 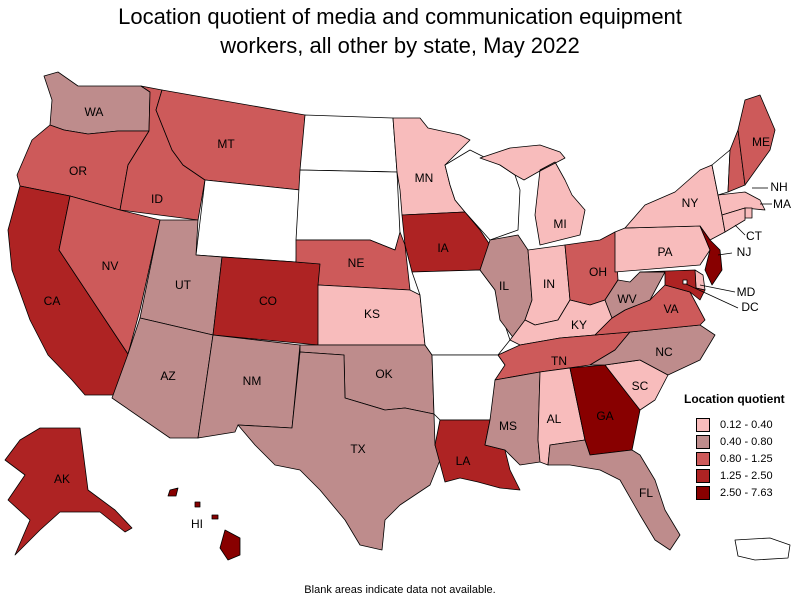 What do you see at coordinates (554, 419) in the screenshot?
I see `state-label-al: AL` at bounding box center [554, 419].